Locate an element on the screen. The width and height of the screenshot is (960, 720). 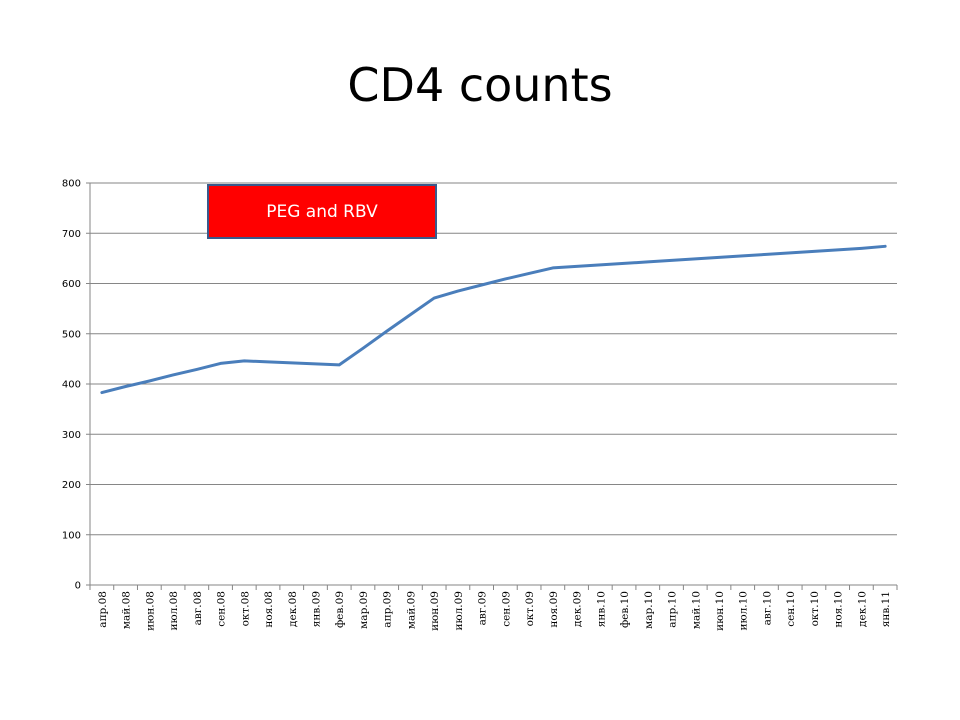
x-tick-label: ноя.08 is located at coordinates (269, 609).